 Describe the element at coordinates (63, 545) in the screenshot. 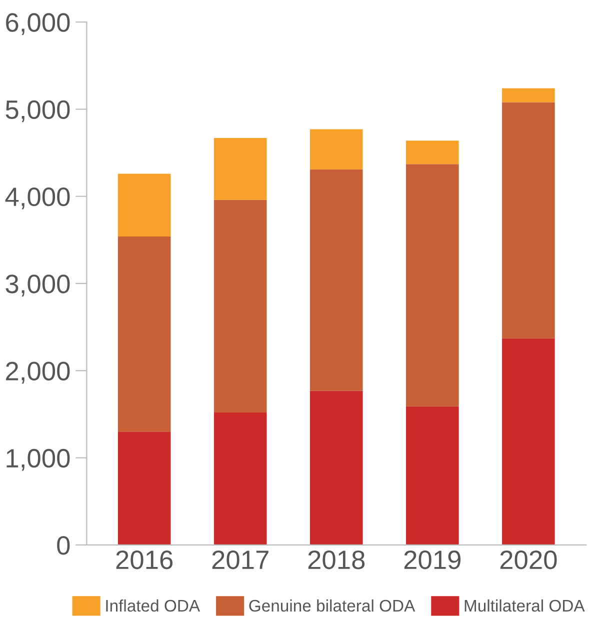

I see `y-tick-label: 0` at that location.